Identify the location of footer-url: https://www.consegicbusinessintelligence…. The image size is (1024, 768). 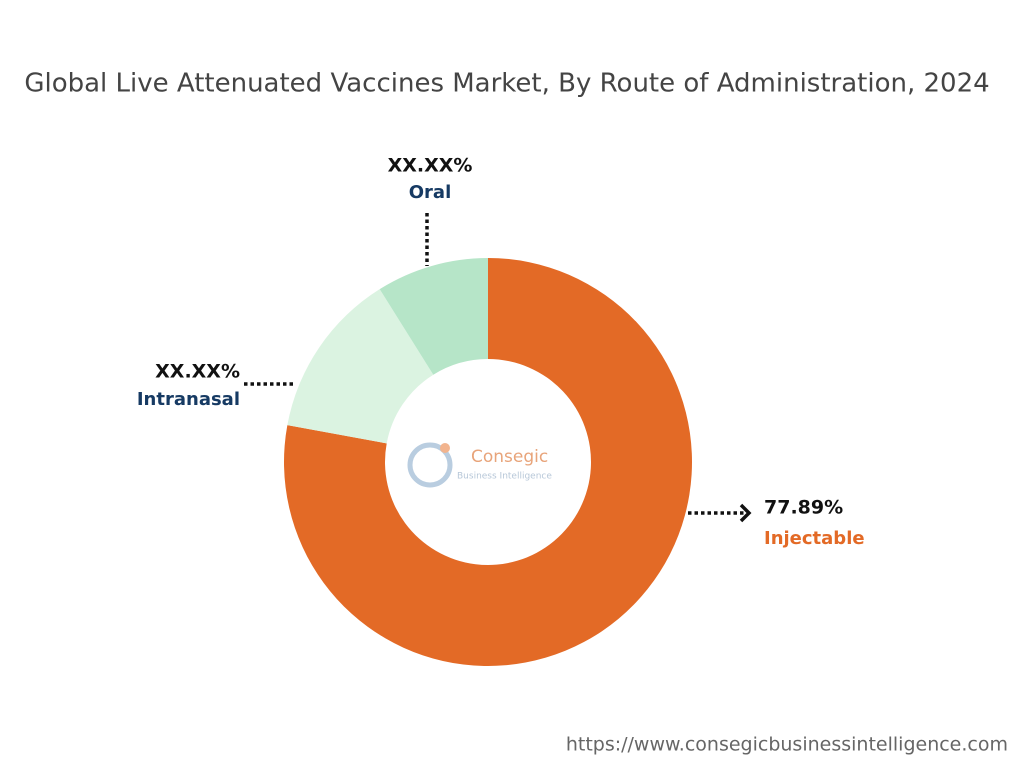
(787, 745).